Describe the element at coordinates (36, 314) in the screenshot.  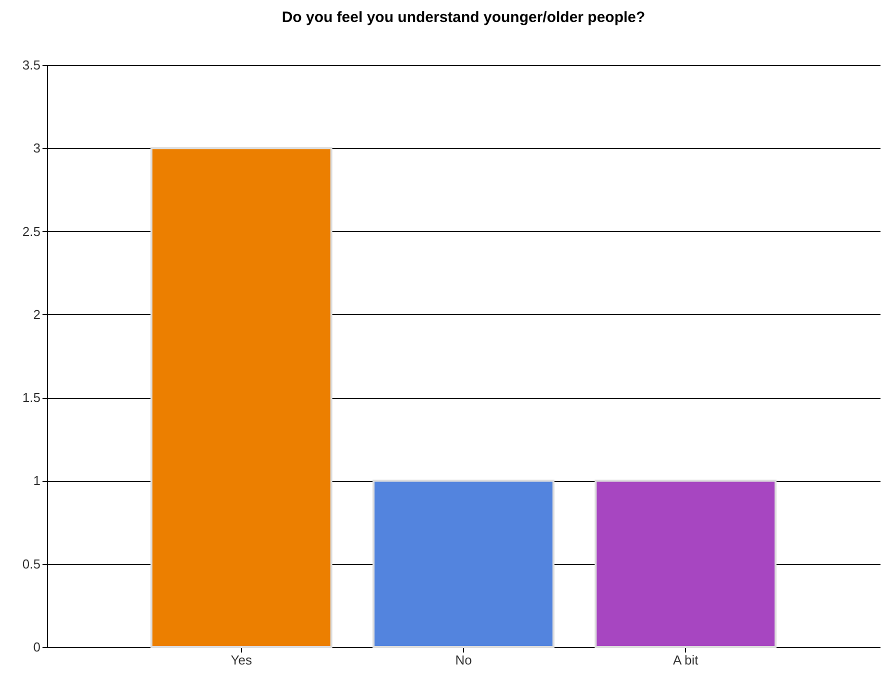
I see `y-tick-label: 2` at that location.